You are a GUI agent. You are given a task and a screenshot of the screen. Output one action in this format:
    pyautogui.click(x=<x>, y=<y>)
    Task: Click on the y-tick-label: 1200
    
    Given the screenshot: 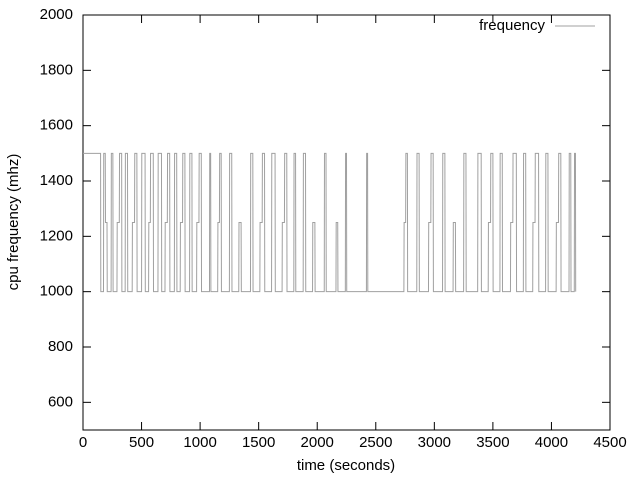 What is the action you would take?
    pyautogui.click(x=56, y=235)
    